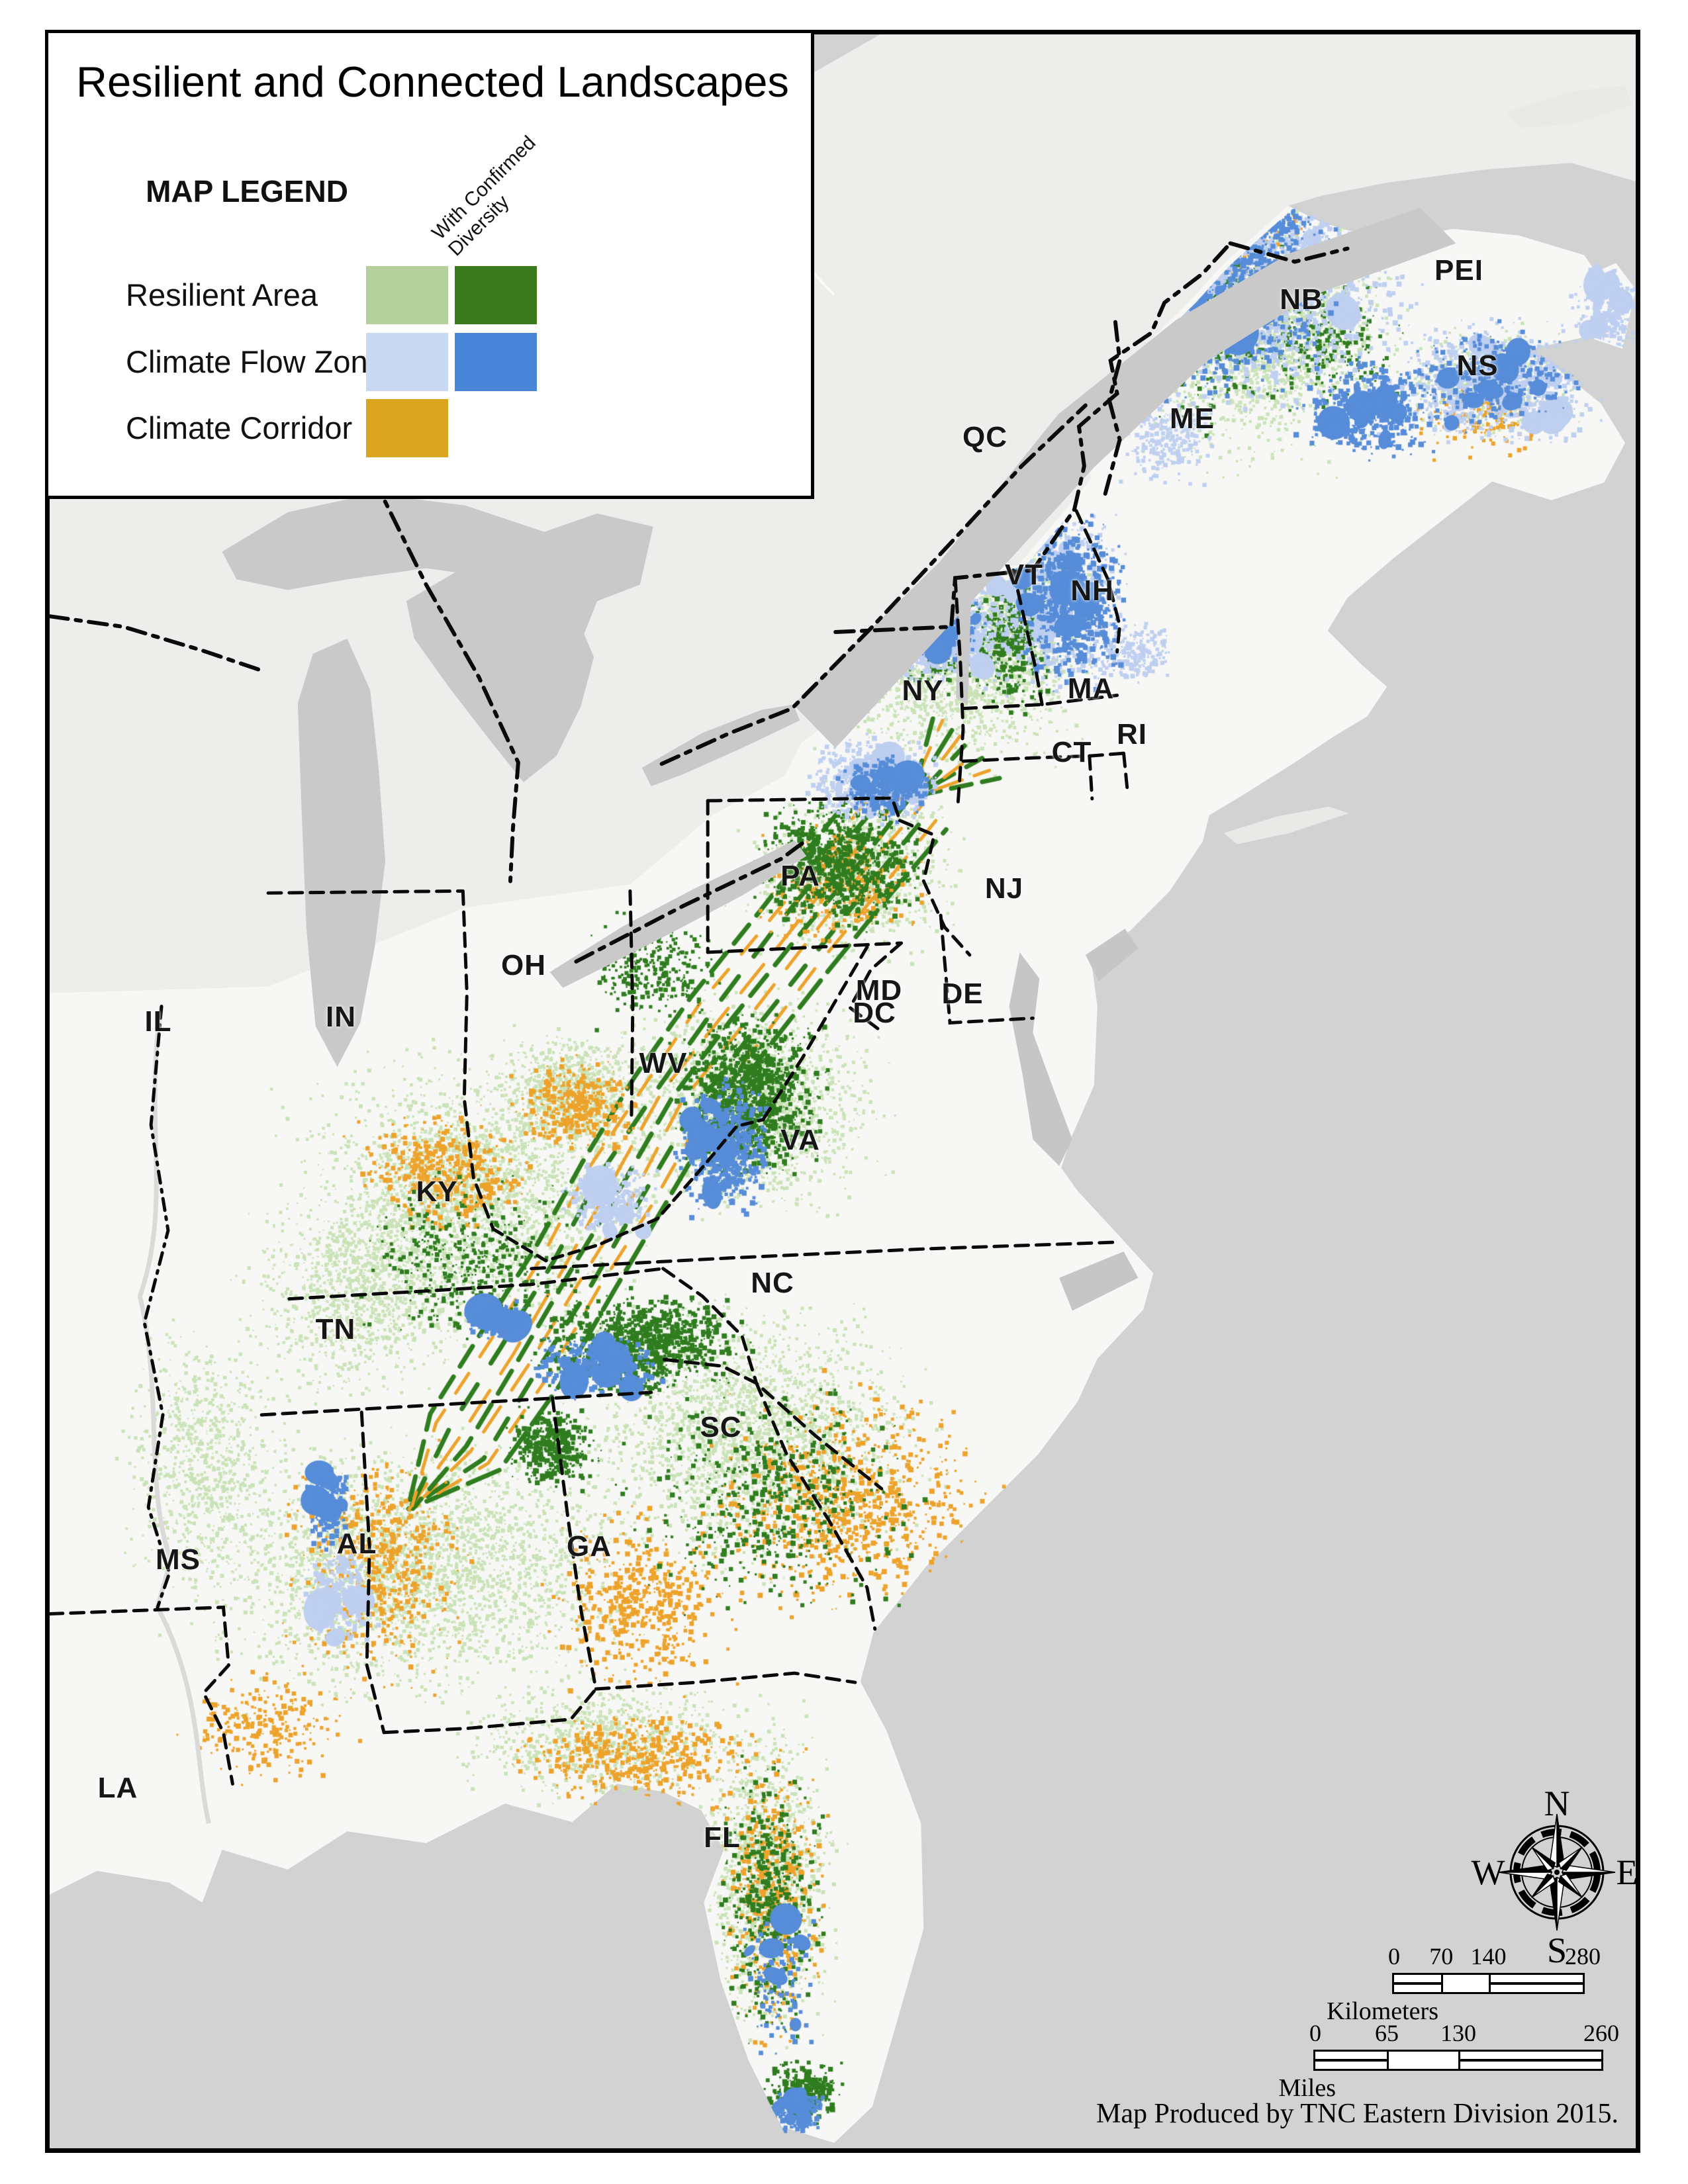 This screenshot has width=1688, height=2184. Describe the element at coordinates (663, 1063) in the screenshot. I see `state-label-wv: WV` at that location.